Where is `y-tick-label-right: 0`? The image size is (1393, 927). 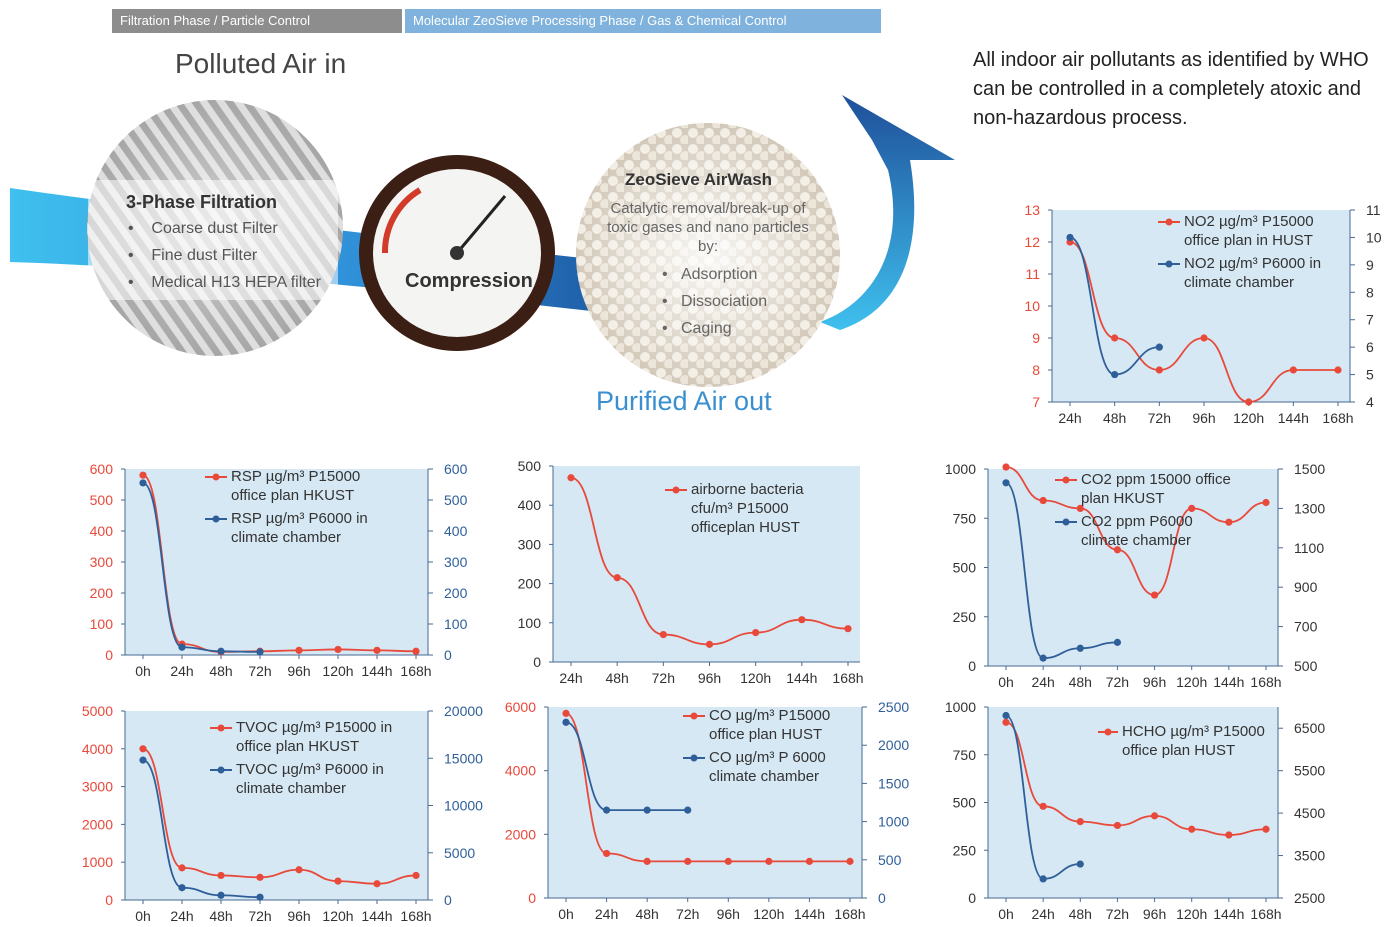
y-tick-label-right: 0 is located at coordinates (882, 898).